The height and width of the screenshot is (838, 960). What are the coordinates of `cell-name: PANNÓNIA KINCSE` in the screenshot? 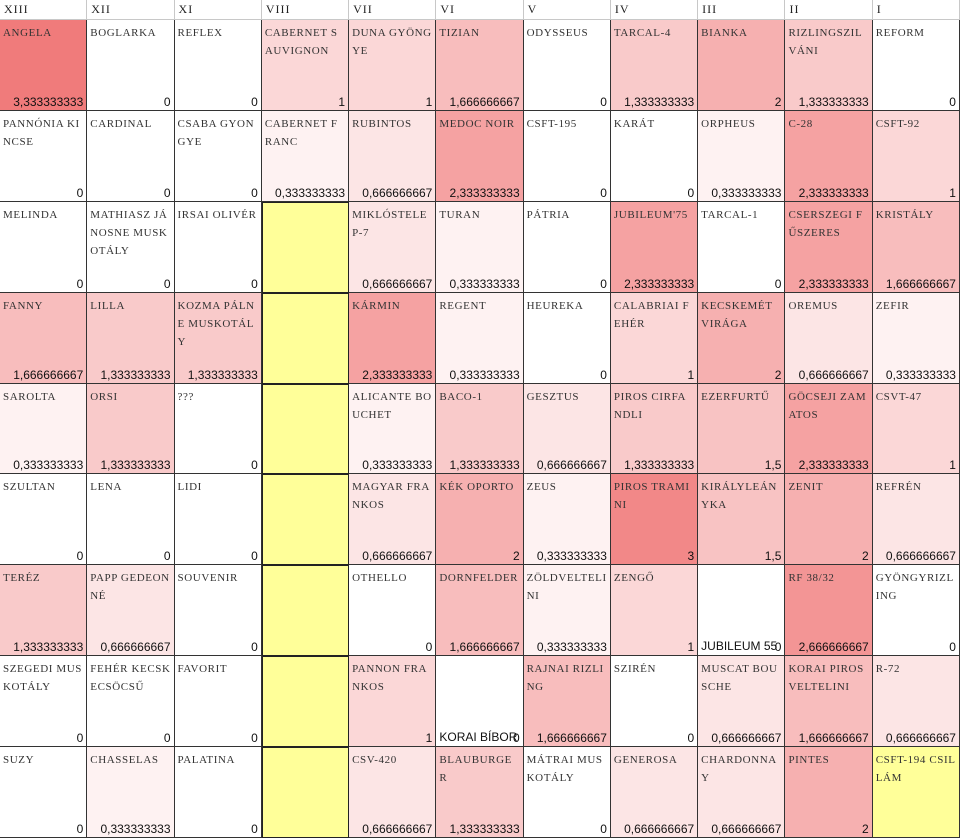 It's located at (41, 132).